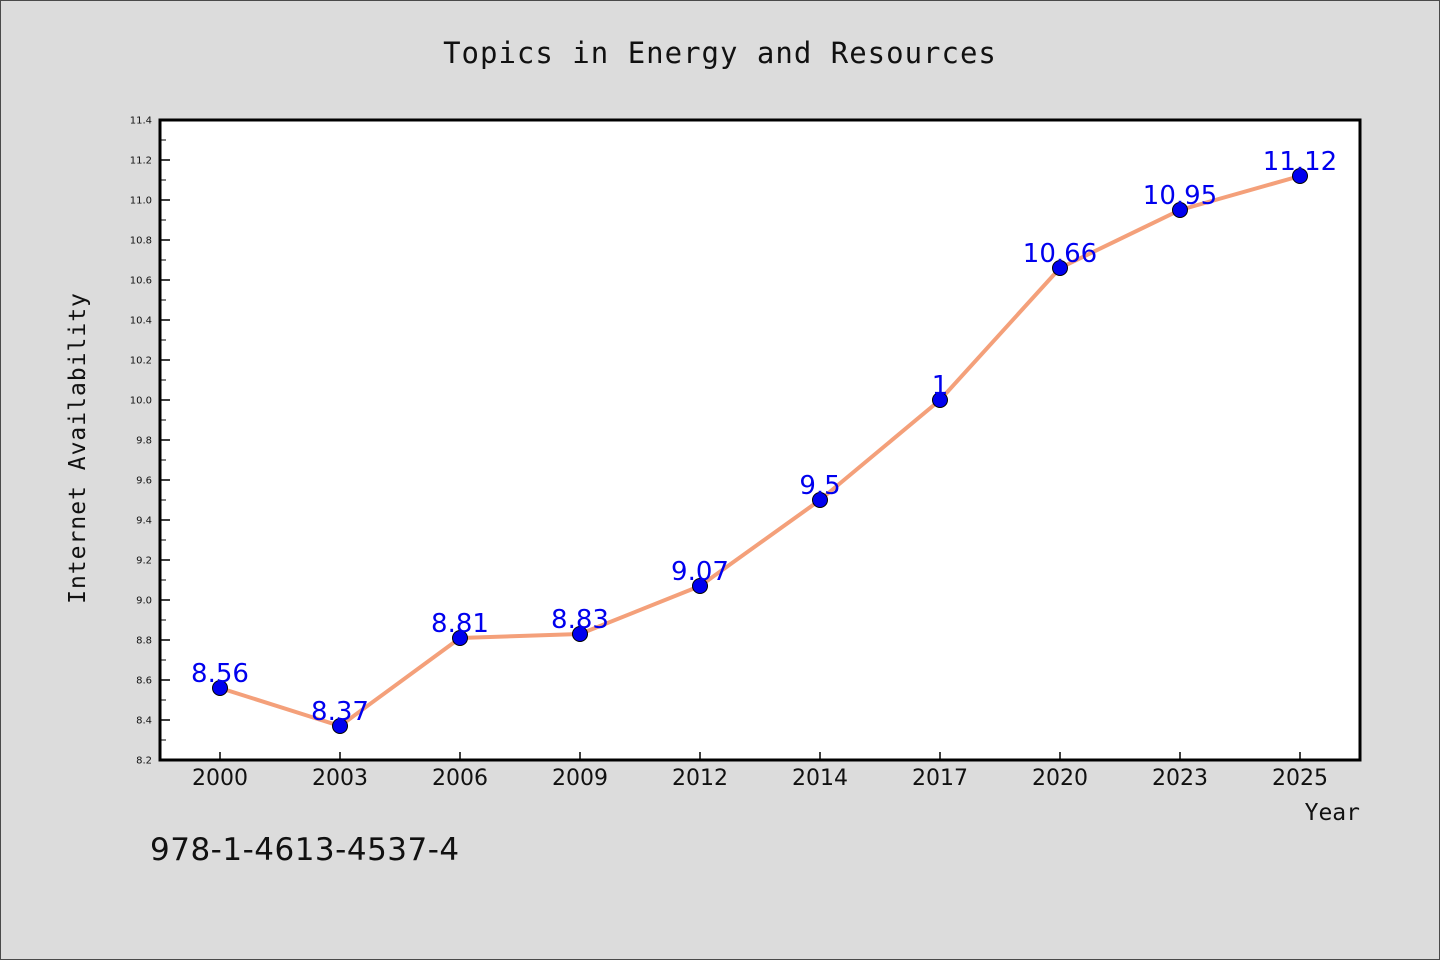 The image size is (1440, 960). Describe the element at coordinates (820, 778) in the screenshot. I see `x-tick-label: 2014` at that location.